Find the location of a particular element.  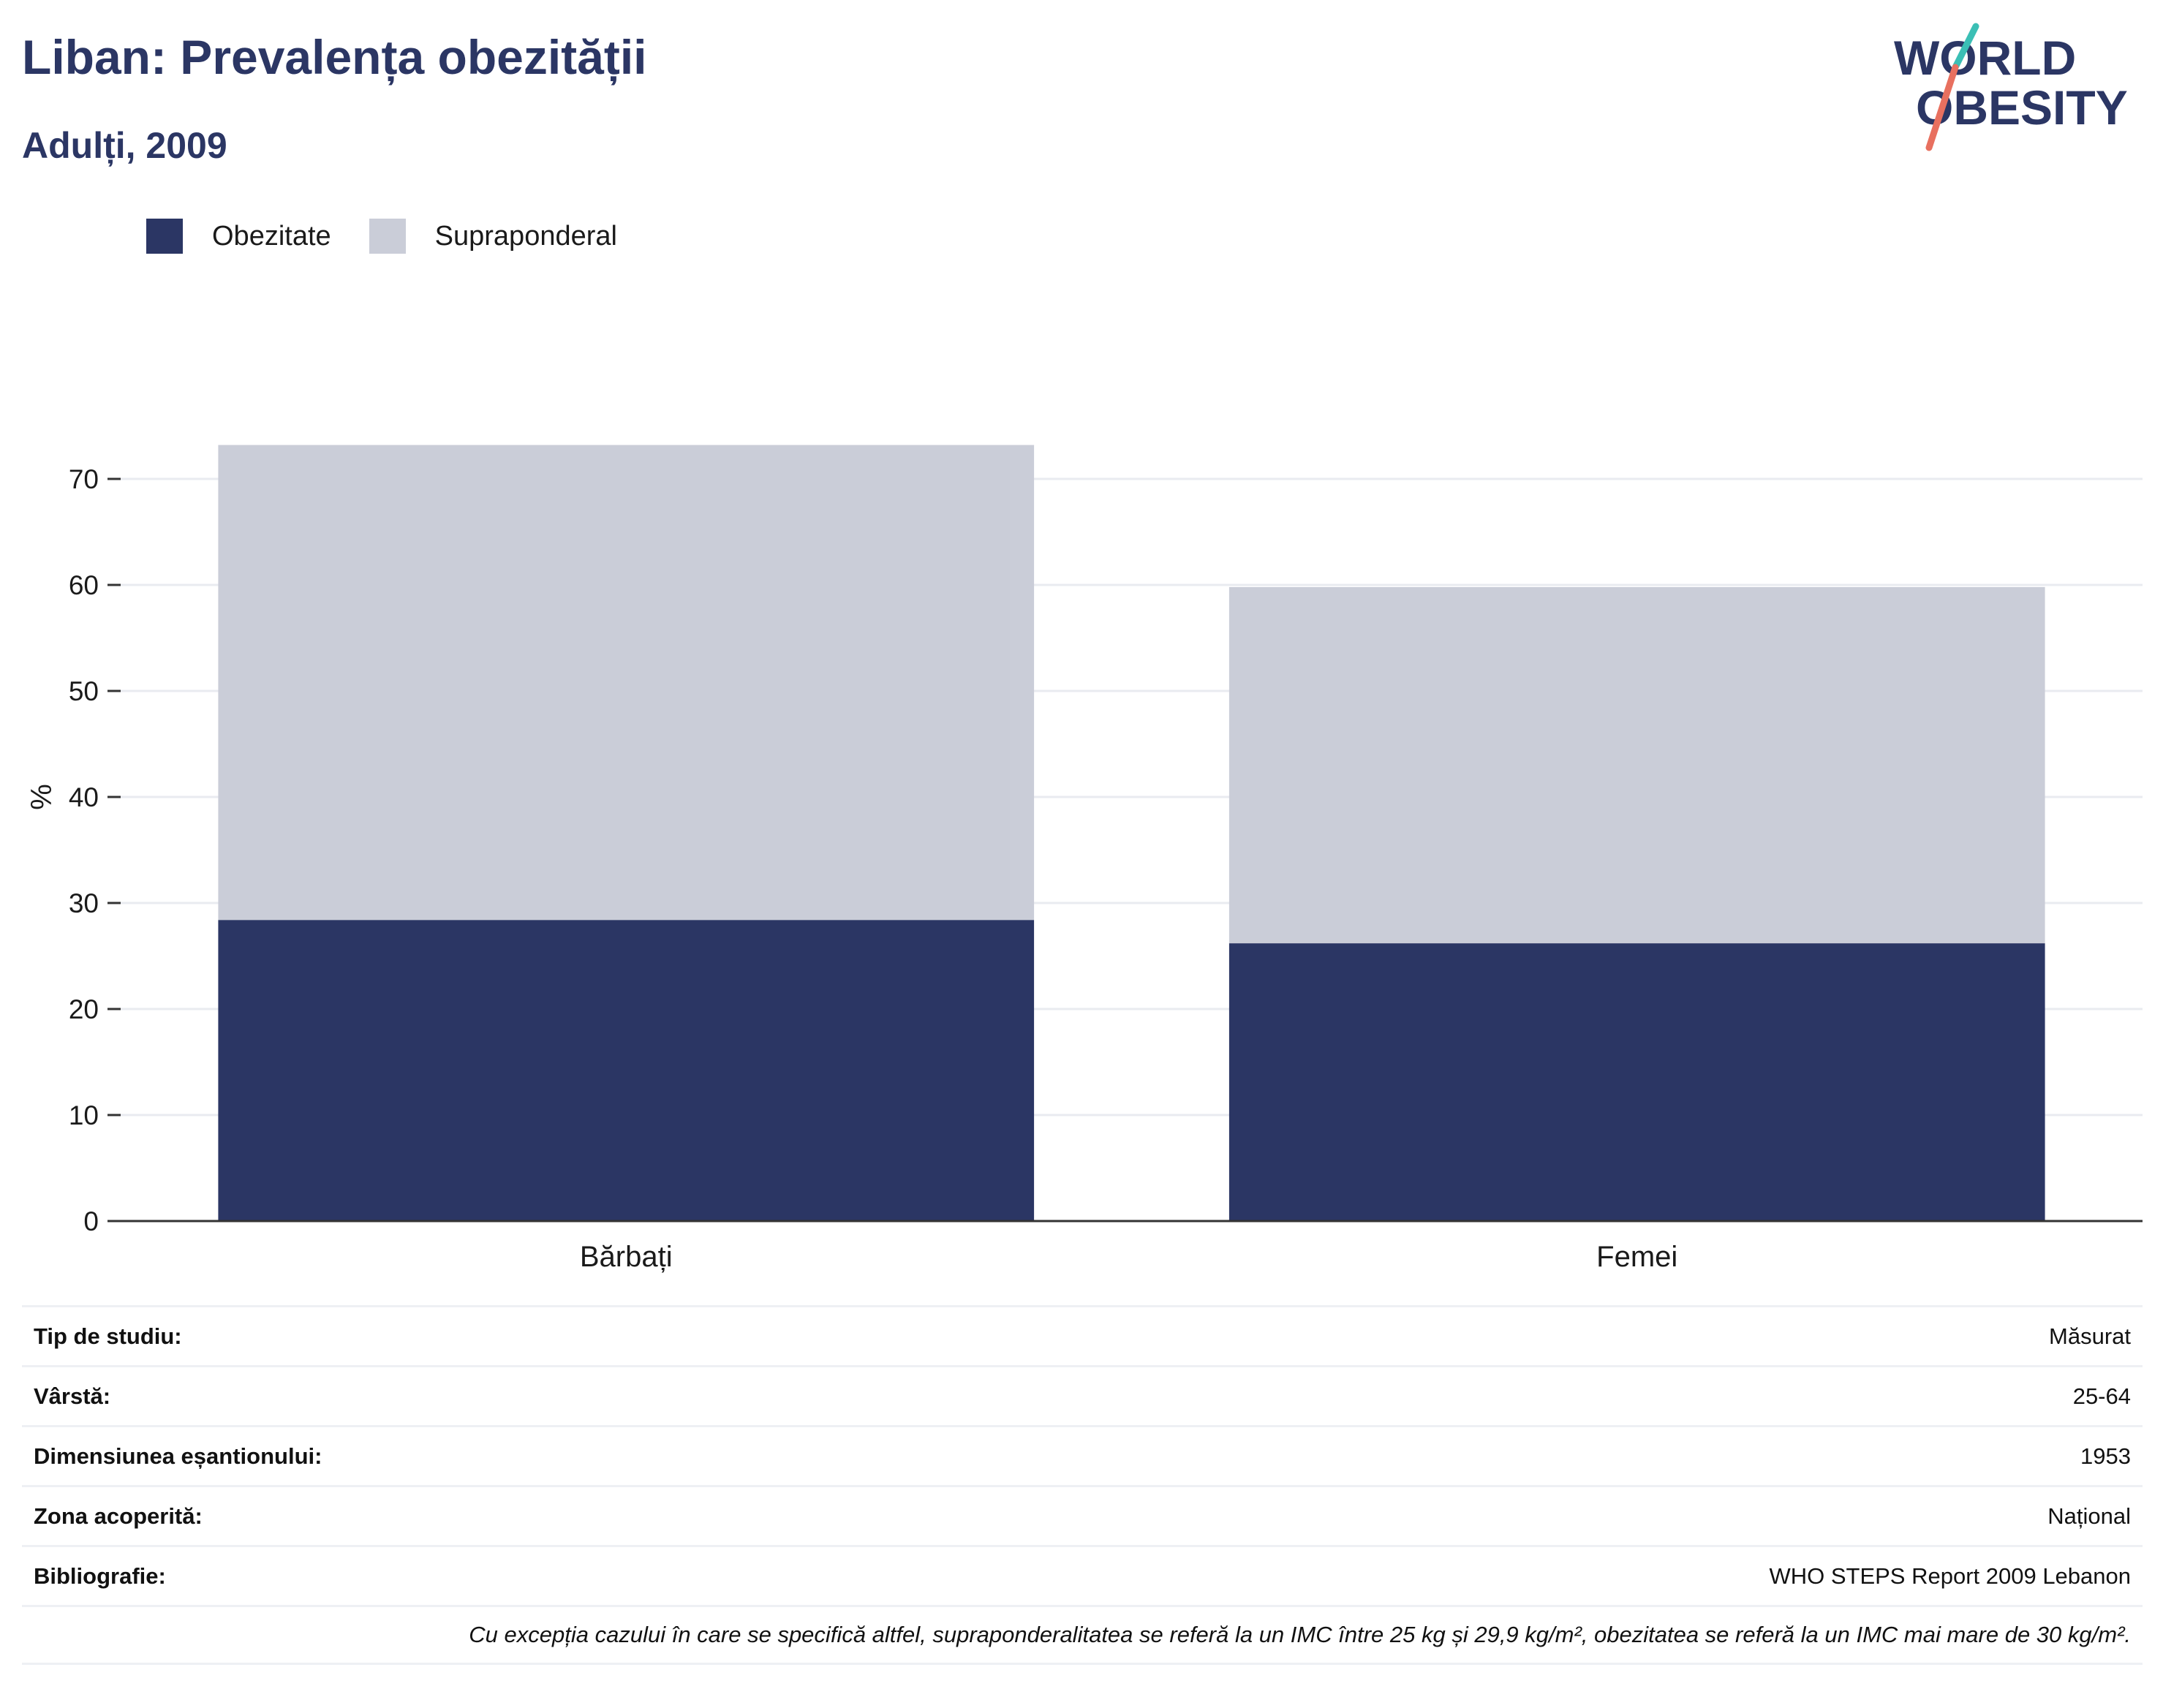

legend-item-obesity: Obezitate is located at coordinates (238, 236).